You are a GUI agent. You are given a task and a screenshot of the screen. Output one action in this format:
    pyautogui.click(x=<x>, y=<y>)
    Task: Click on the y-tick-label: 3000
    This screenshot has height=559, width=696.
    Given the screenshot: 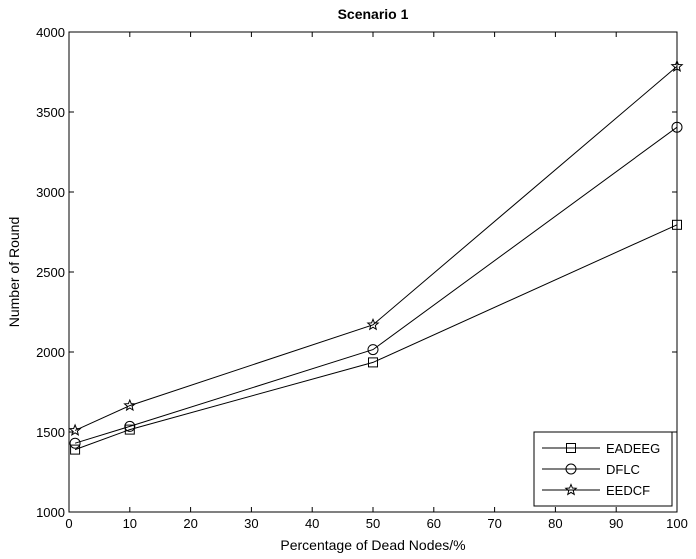 What is the action you would take?
    pyautogui.click(x=50, y=192)
    